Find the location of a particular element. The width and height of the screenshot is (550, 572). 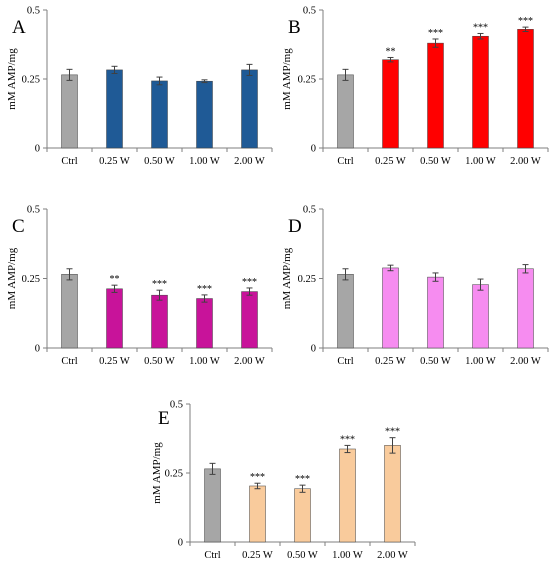

significance-label-b-2: *** is located at coordinates (435, 33).